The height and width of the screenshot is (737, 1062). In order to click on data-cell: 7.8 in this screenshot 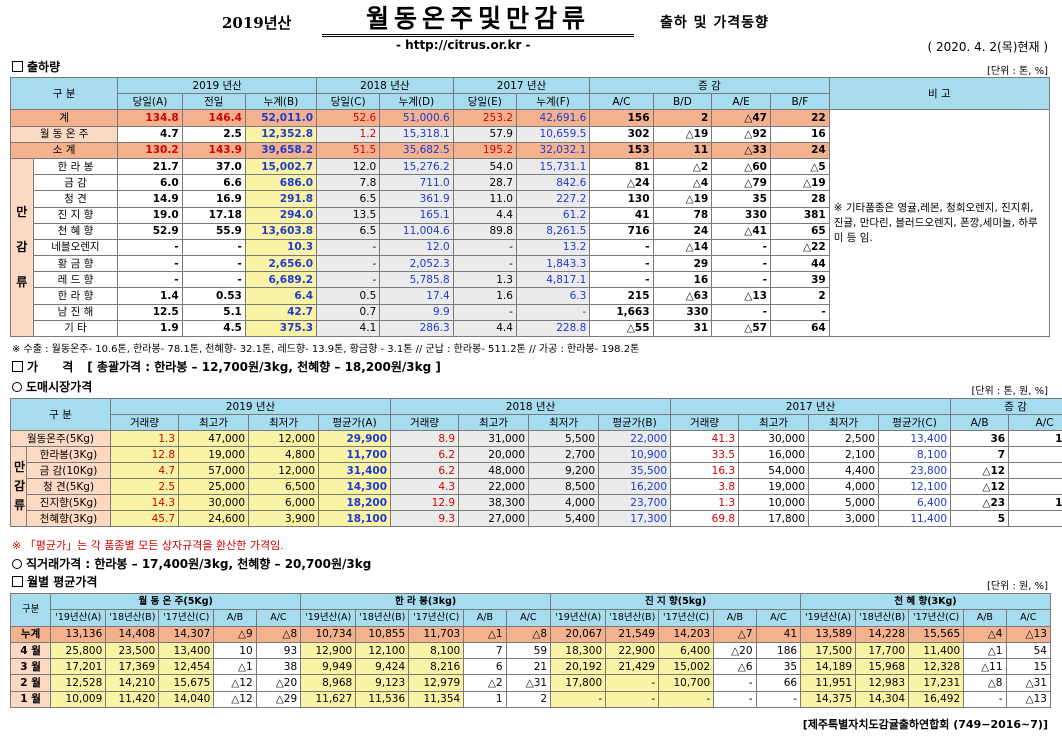, I will do `click(348, 183)`.